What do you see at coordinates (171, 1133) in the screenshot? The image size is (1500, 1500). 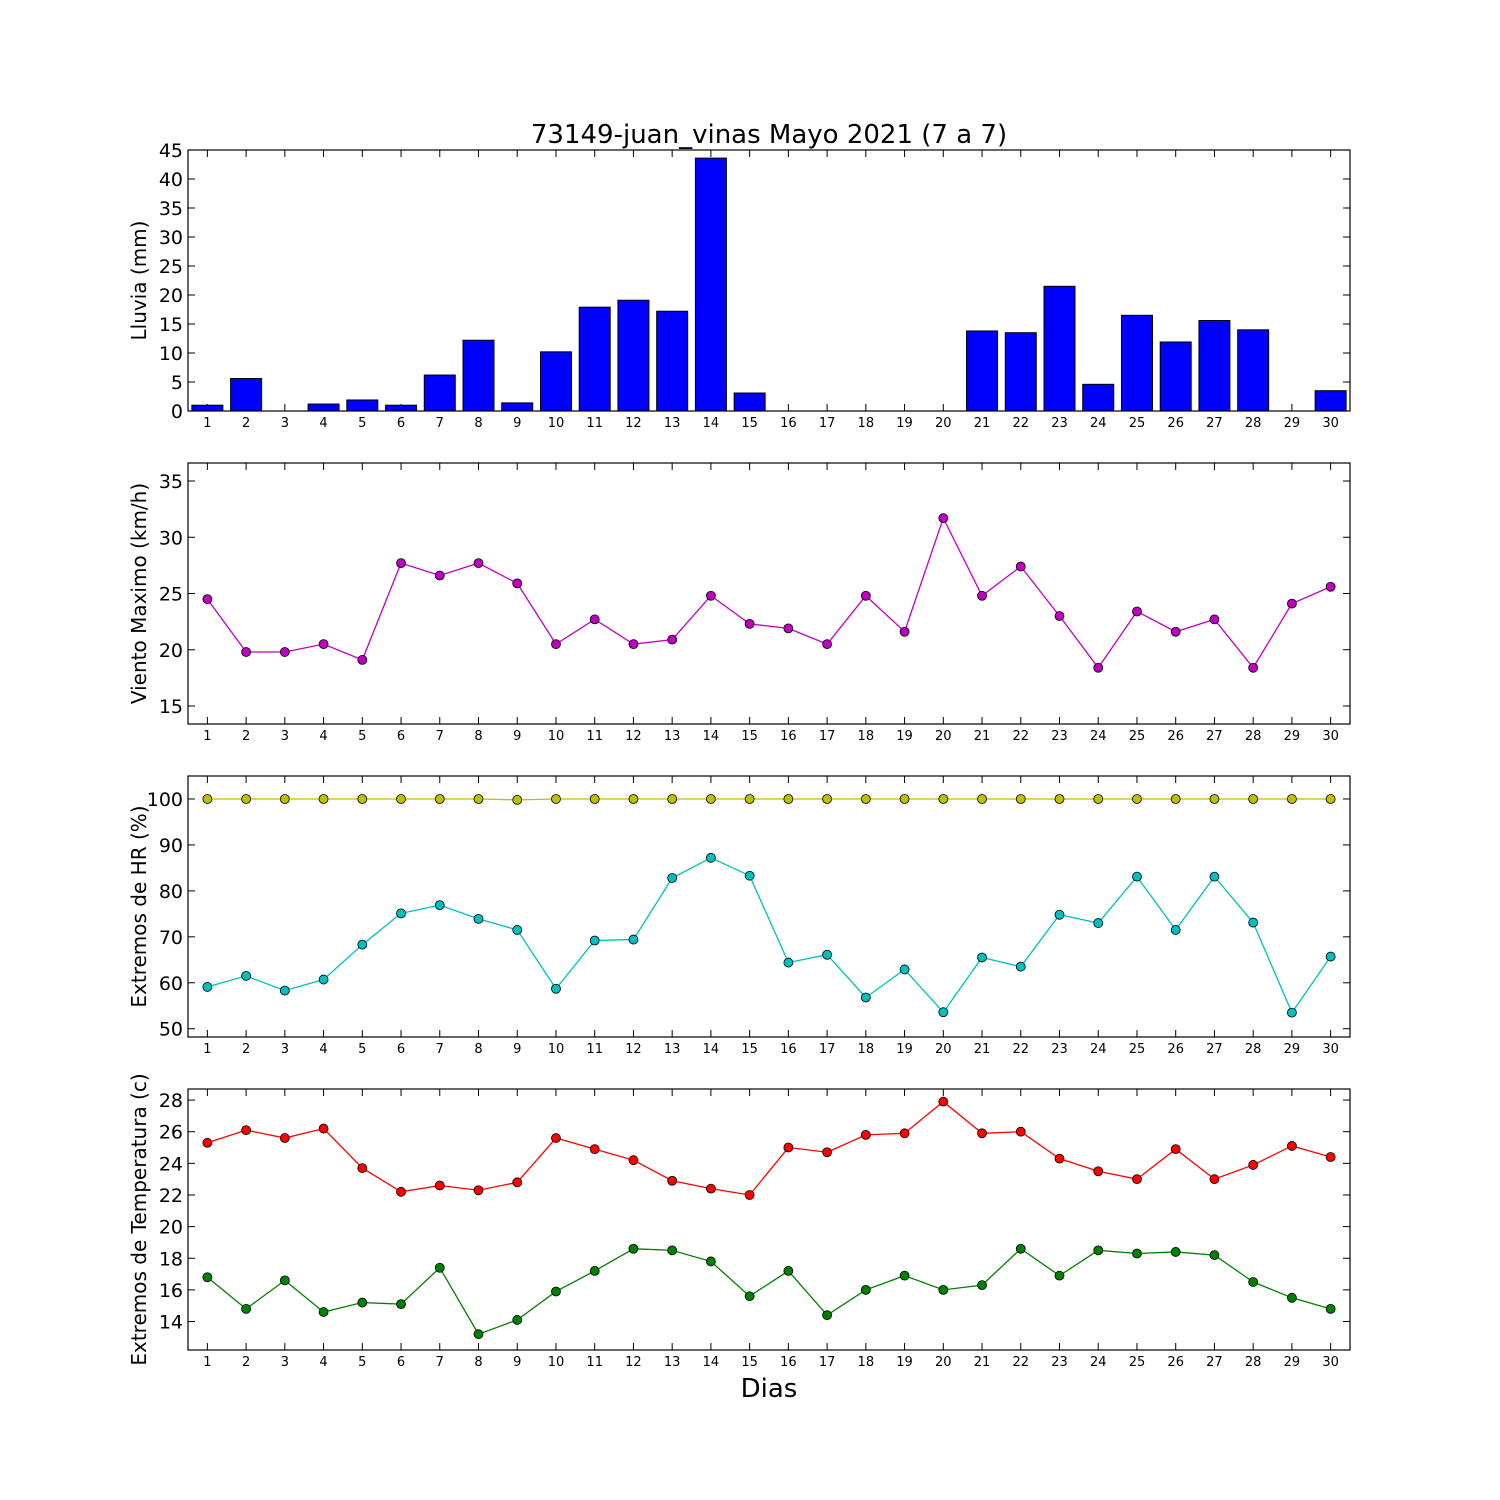 I see `y-tick-label: 26` at bounding box center [171, 1133].